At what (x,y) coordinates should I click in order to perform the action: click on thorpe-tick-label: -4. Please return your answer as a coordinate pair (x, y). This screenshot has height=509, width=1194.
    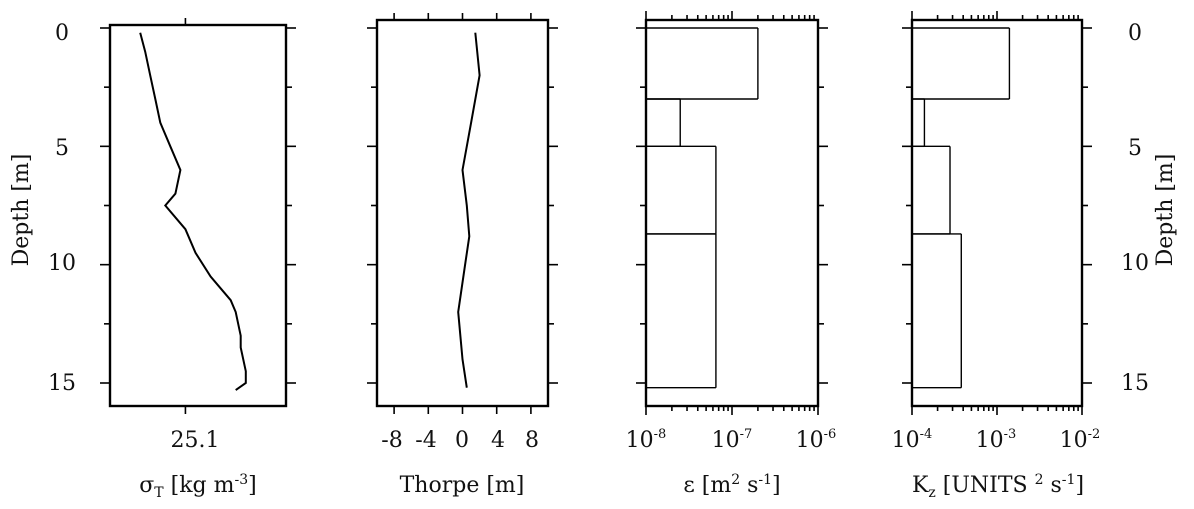
    Looking at the image, I should click on (425, 440).